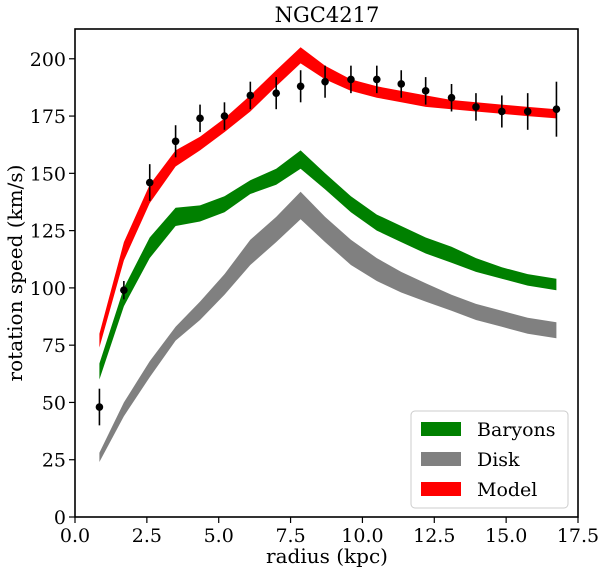 The image size is (607, 574). What do you see at coordinates (327, 556) in the screenshot?
I see `x-axis-label: radius (kpc)` at bounding box center [327, 556].